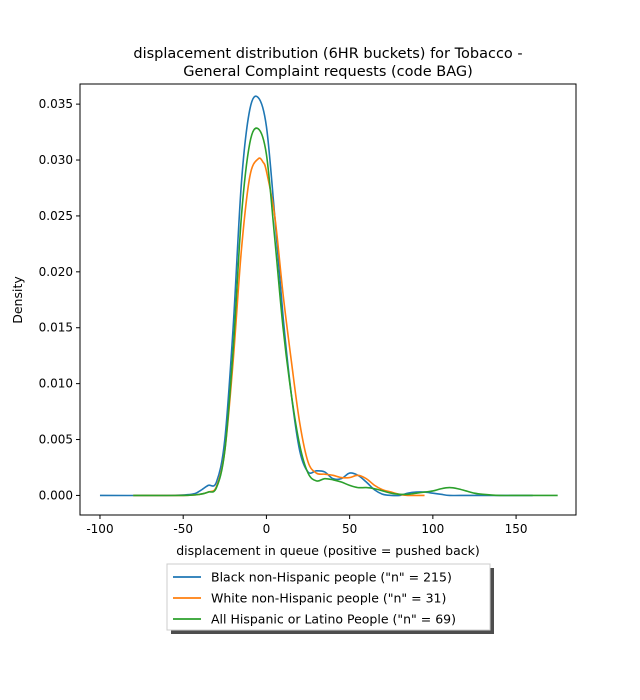 Image resolution: width=640 pixels, height=700 pixels. I want to click on x-tick-label: 150, so click(516, 529).